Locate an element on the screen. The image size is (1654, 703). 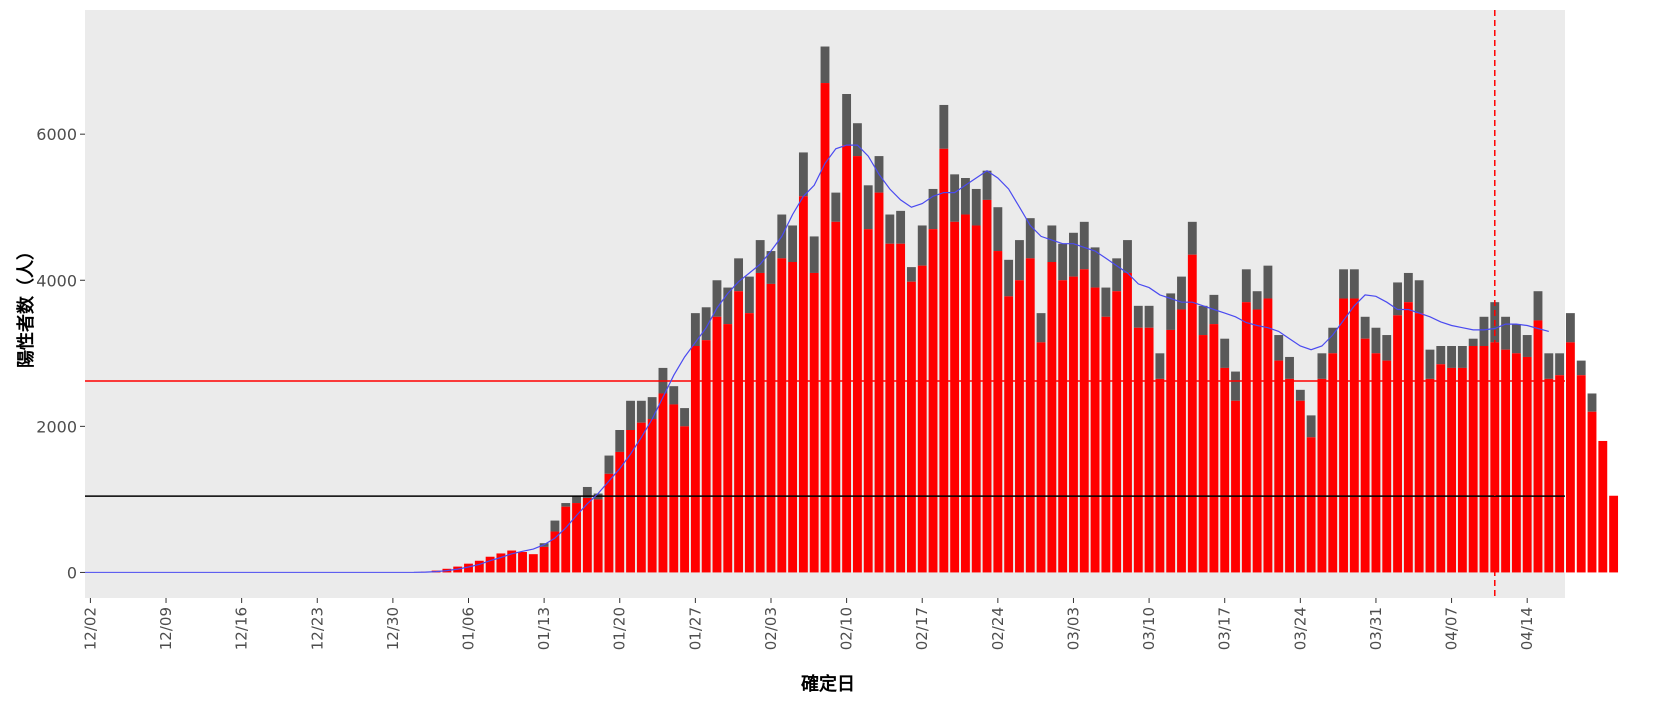
y-axis-label: 陽性者数（人） is located at coordinates (26, 305).